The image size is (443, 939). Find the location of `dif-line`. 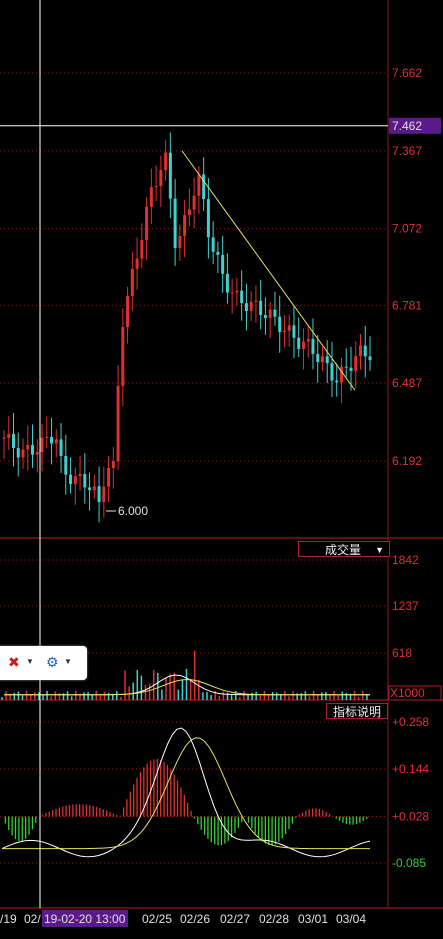

dif-line is located at coordinates (186, 792).